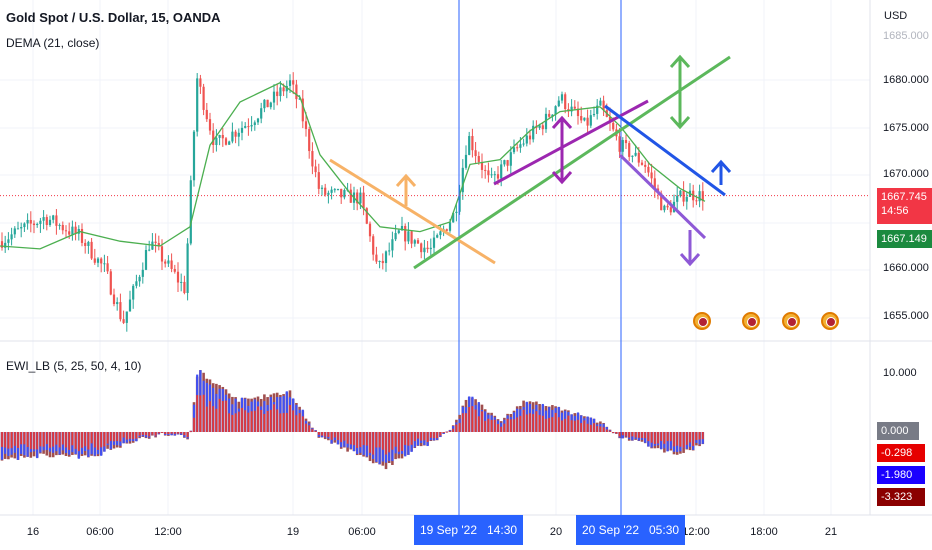 The image size is (932, 550). Describe the element at coordinates (556, 532) in the screenshot. I see `x-tick: 20` at that location.